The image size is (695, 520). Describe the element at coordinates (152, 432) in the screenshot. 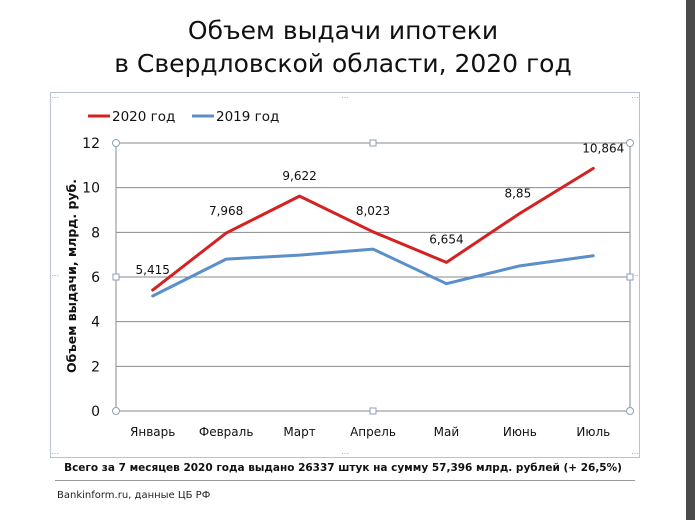

I see `x-tick-label: Январь` at that location.